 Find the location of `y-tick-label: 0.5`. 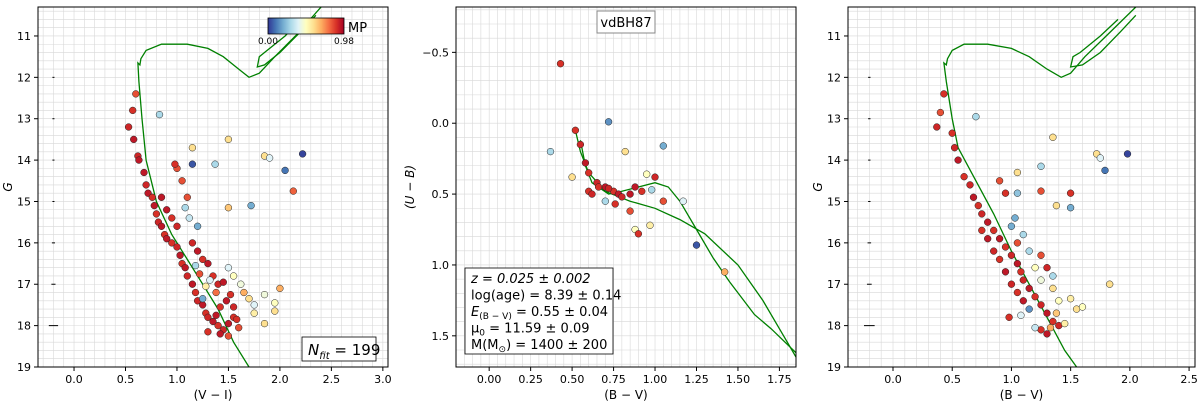

y-tick-label: 0.5 is located at coordinates (441, 194).